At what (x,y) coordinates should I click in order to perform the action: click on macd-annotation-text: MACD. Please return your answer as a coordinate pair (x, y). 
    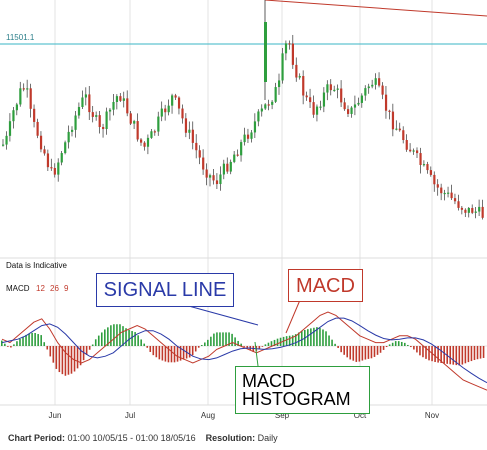
    Looking at the image, I should click on (325, 285).